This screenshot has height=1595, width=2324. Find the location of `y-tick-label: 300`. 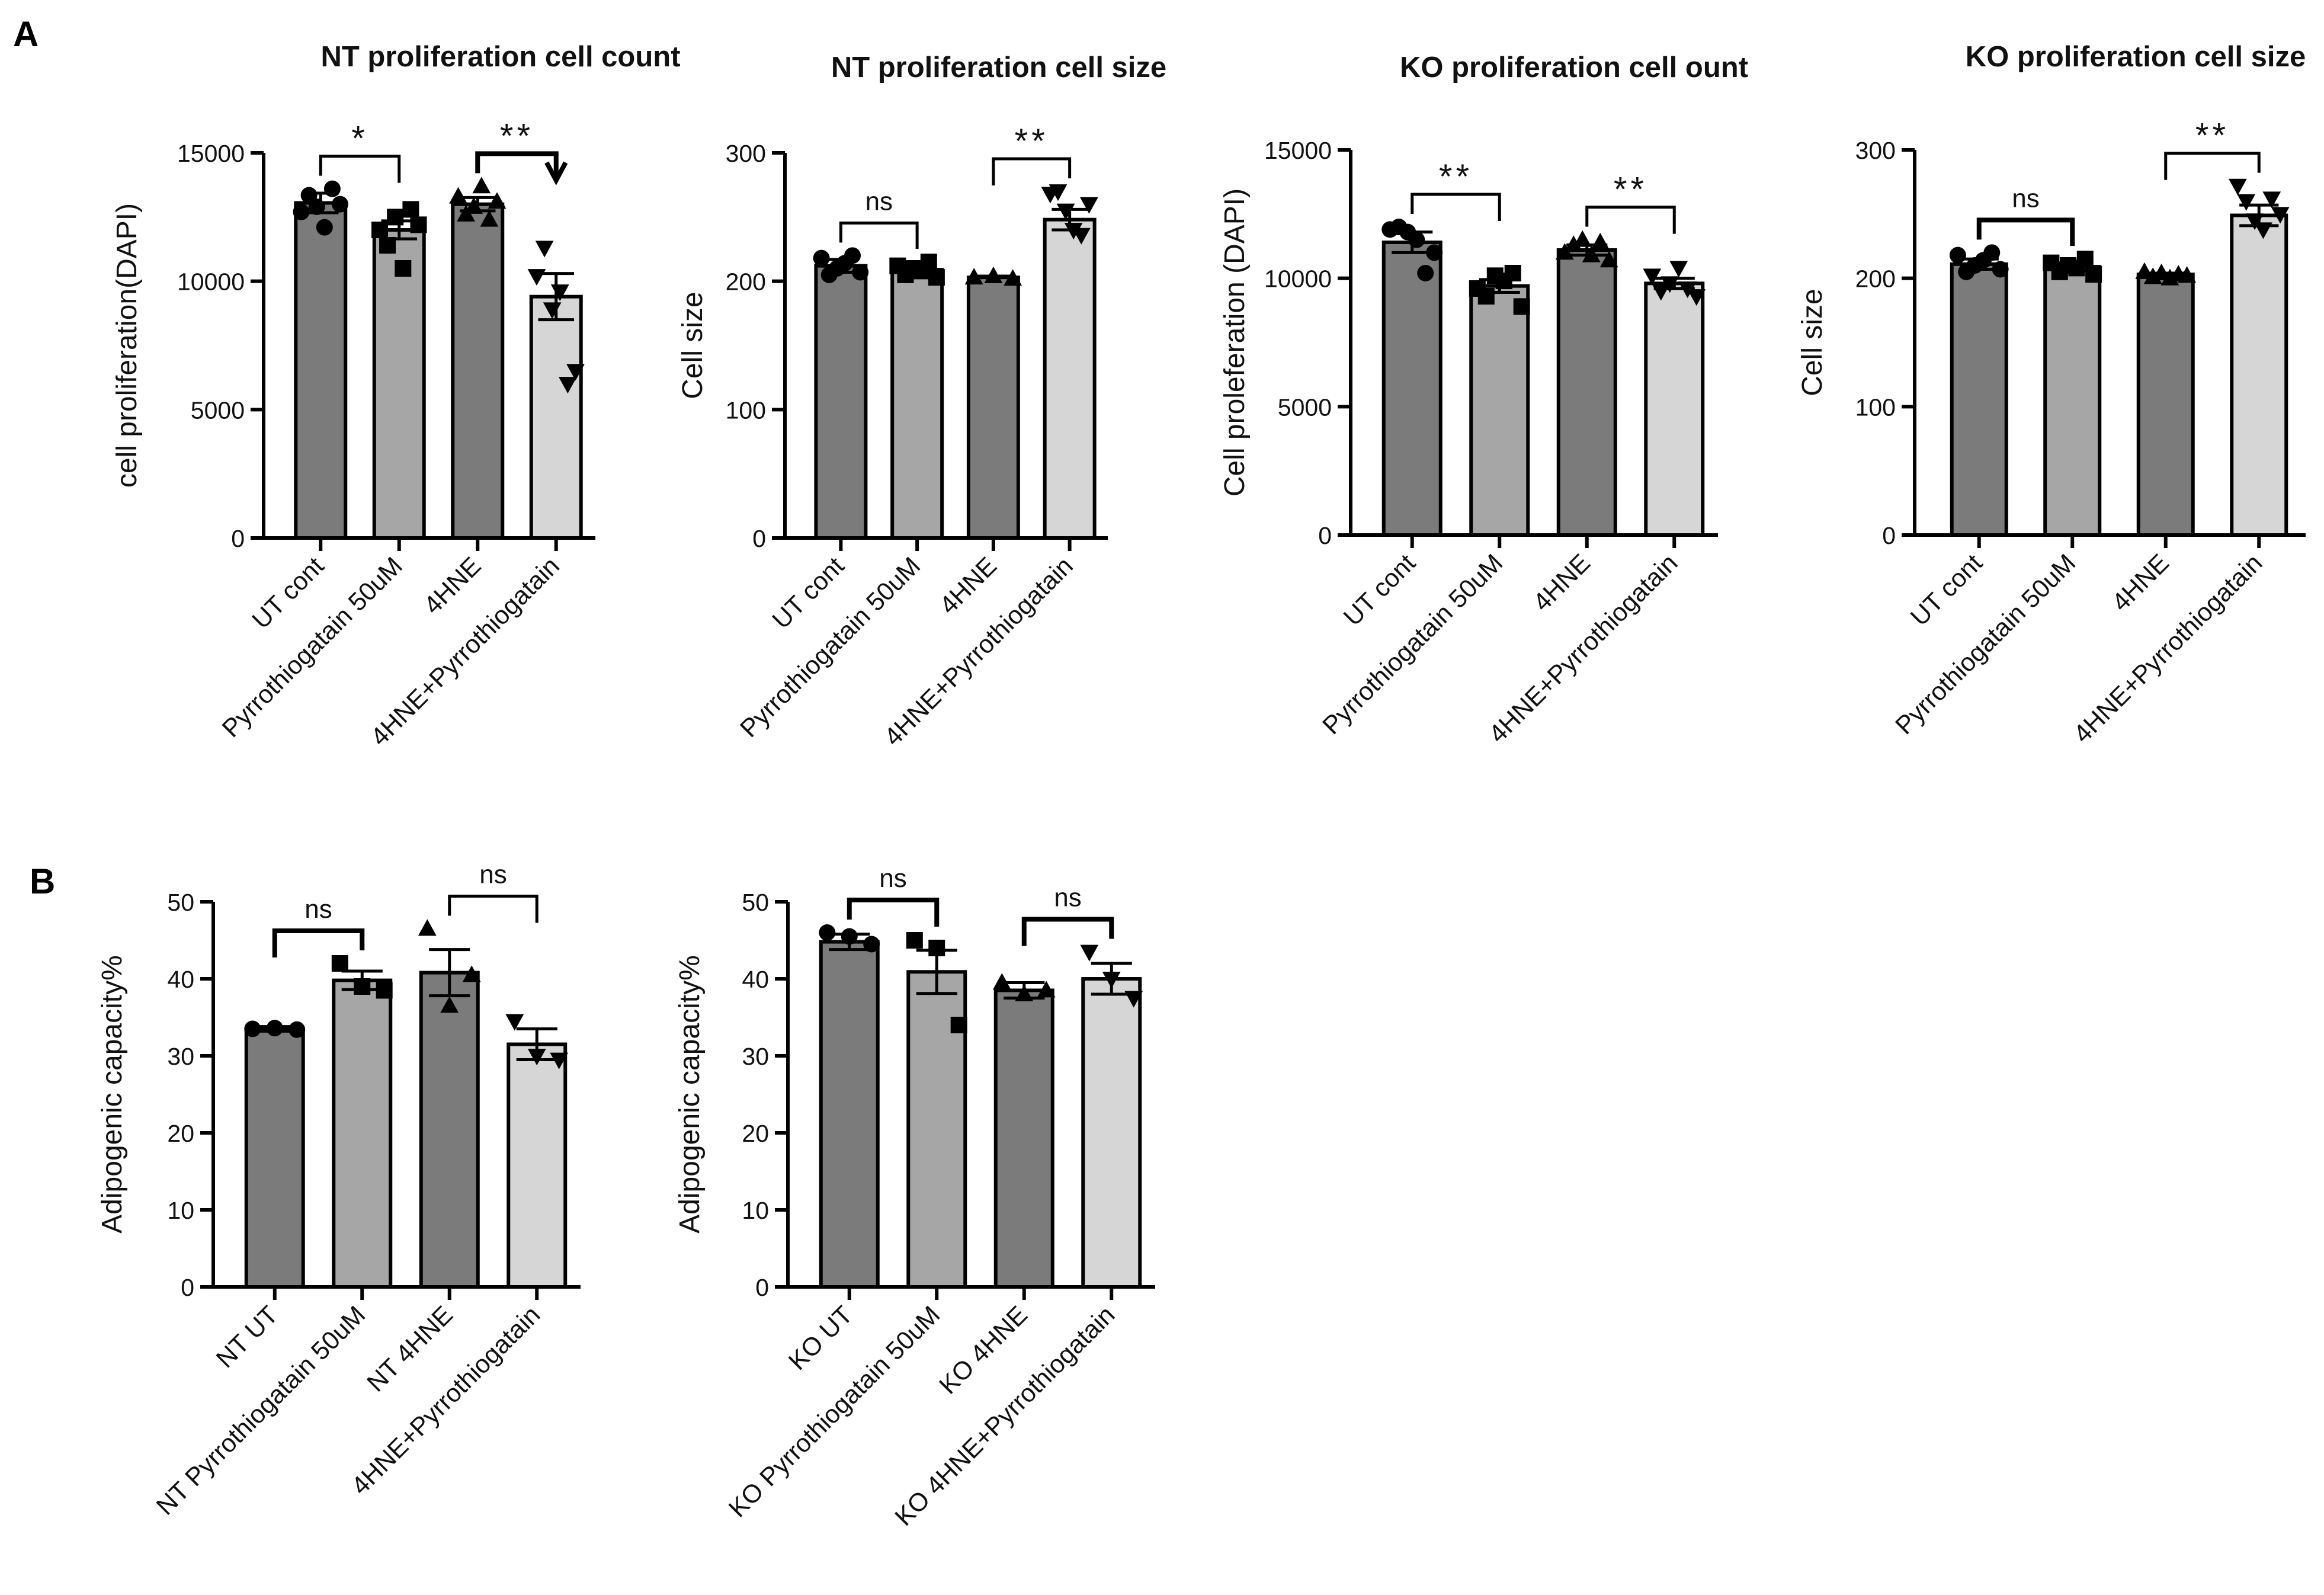

y-tick-label: 300 is located at coordinates (746, 153).